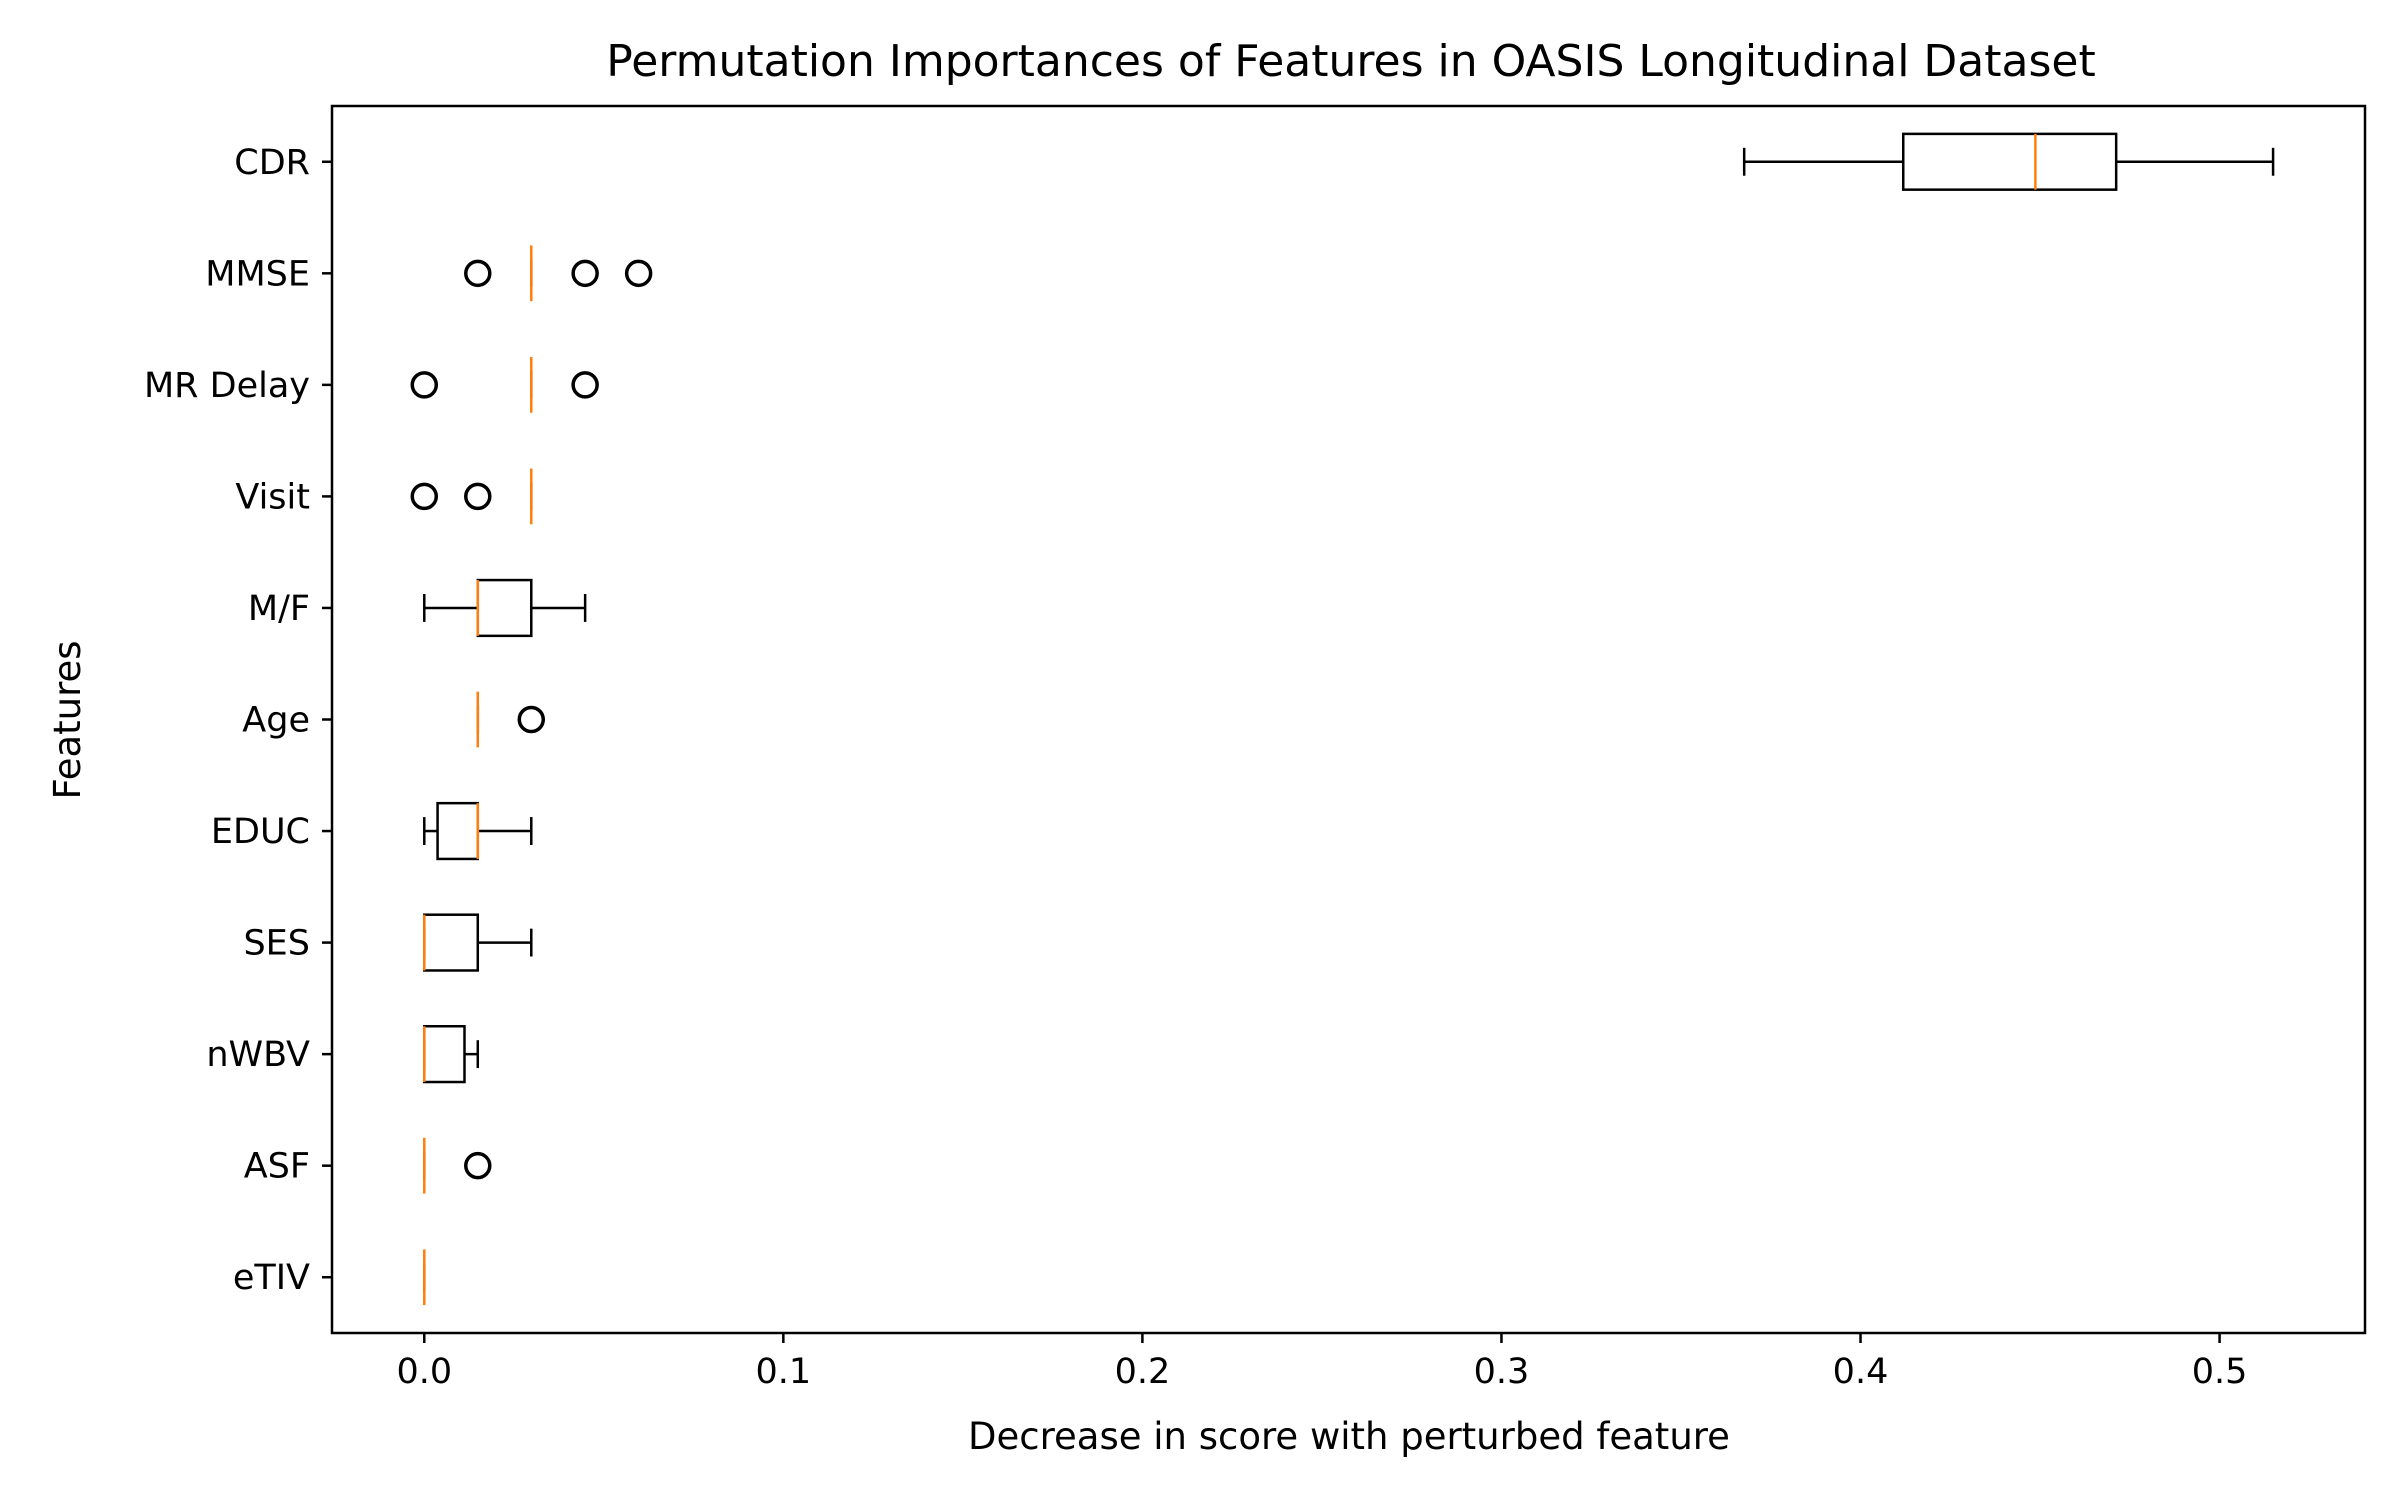  What do you see at coordinates (424, 1372) in the screenshot?
I see `x-tick-label: 0.0` at bounding box center [424, 1372].